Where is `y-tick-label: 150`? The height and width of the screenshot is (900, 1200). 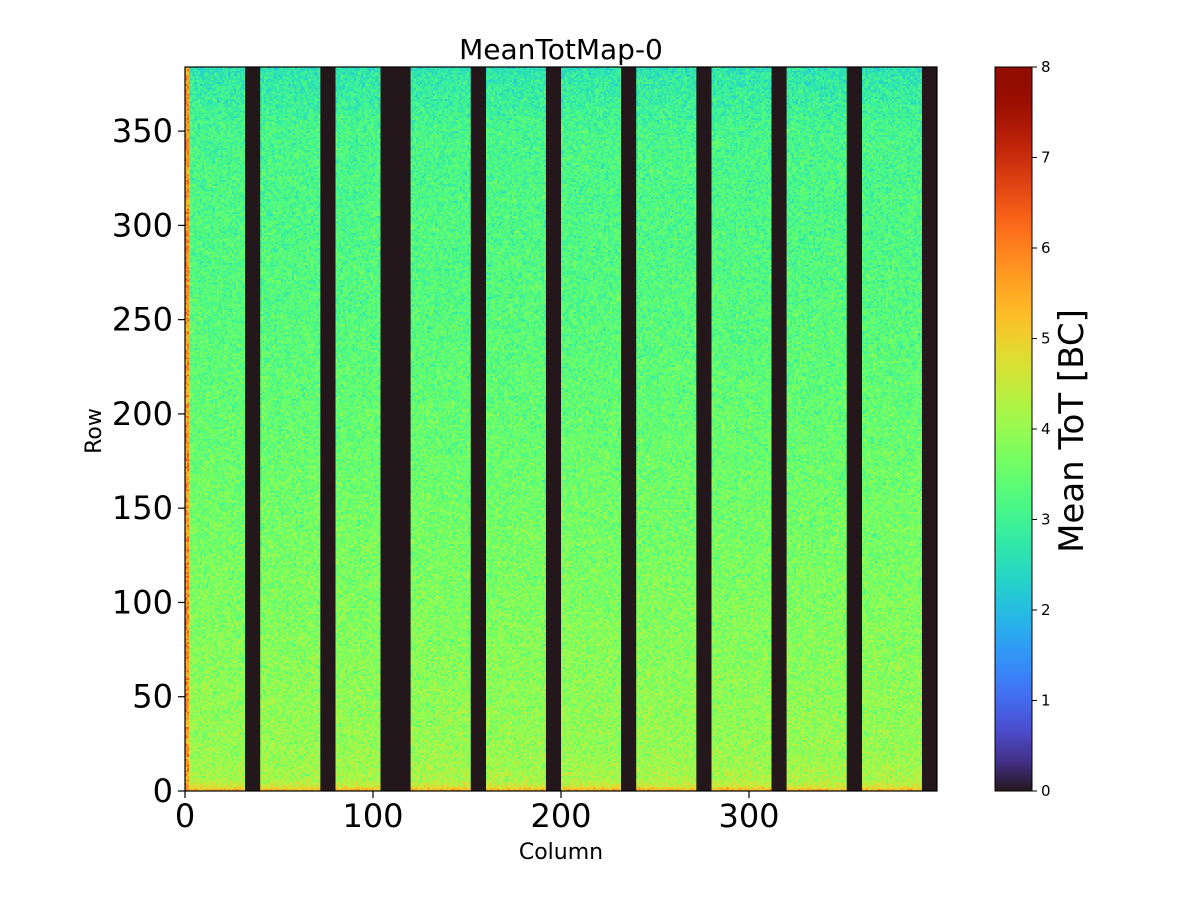
y-tick-label: 150 is located at coordinates (142, 508).